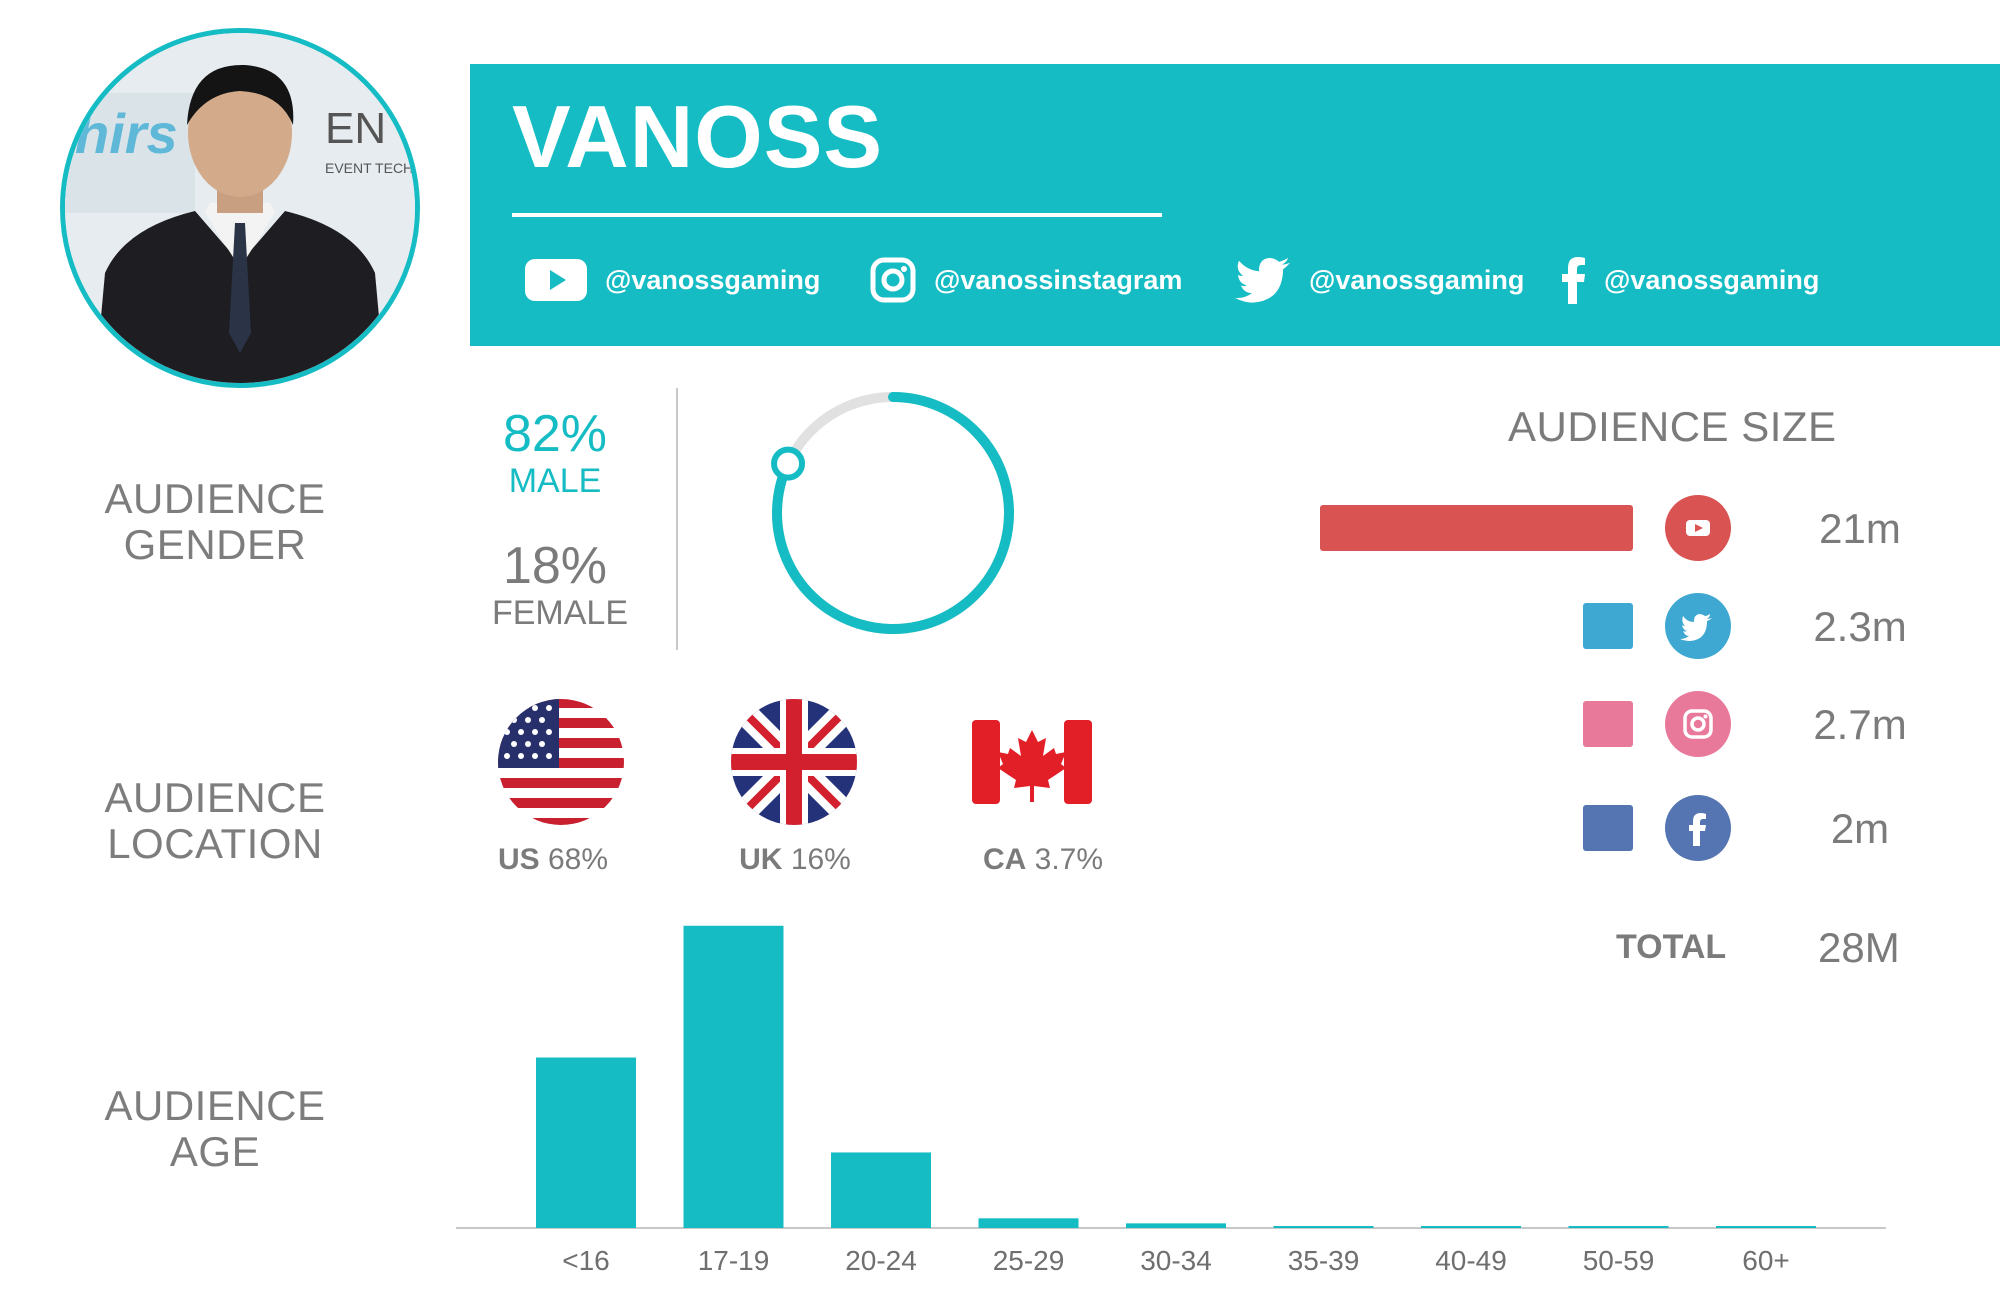  Describe the element at coordinates (1619, 1260) in the screenshot. I see `age-tick-label: 50-59` at that location.